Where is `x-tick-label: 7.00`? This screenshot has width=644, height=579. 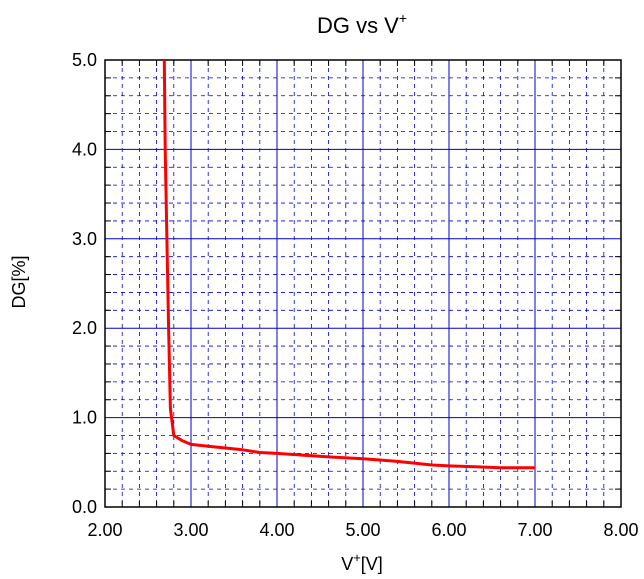 x-tick-label: 7.00 is located at coordinates (534, 530).